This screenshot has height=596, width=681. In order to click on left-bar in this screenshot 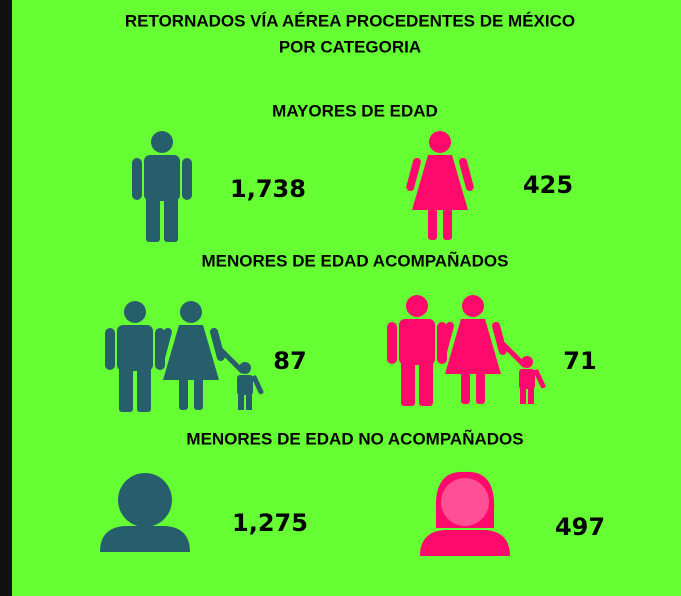, I will do `click(6, 298)`.